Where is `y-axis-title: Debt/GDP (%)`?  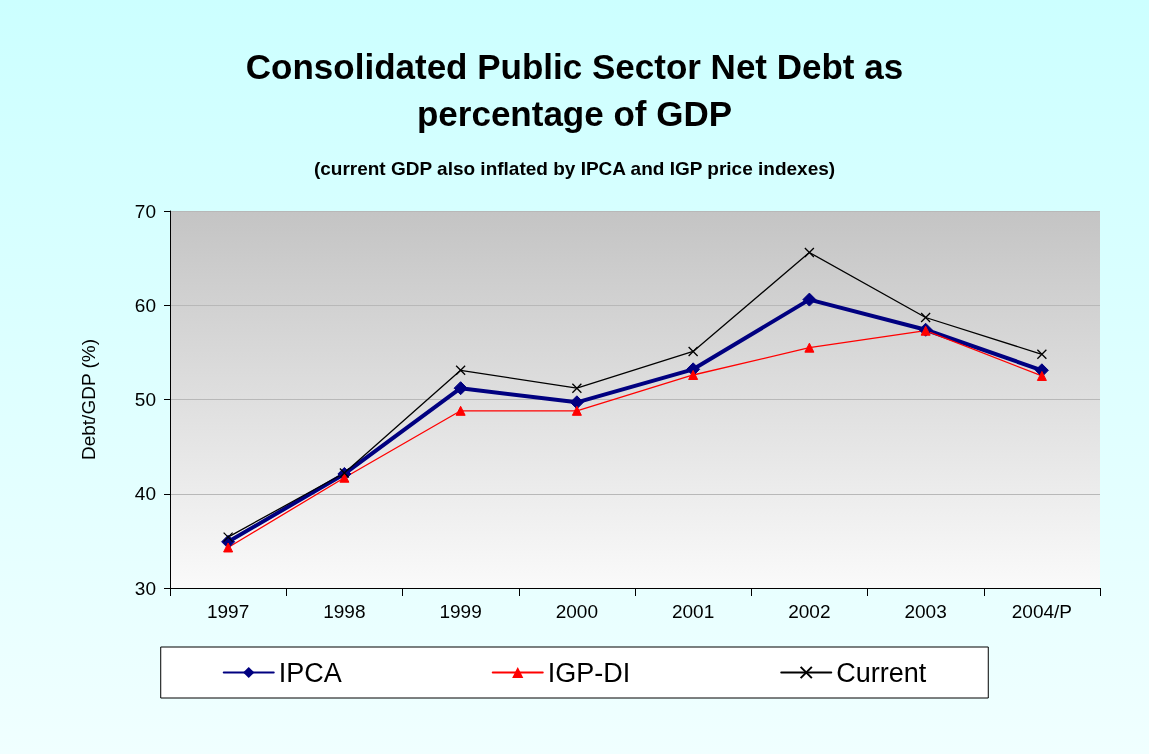
y-axis-title: Debt/GDP (%) is located at coordinates (88, 399).